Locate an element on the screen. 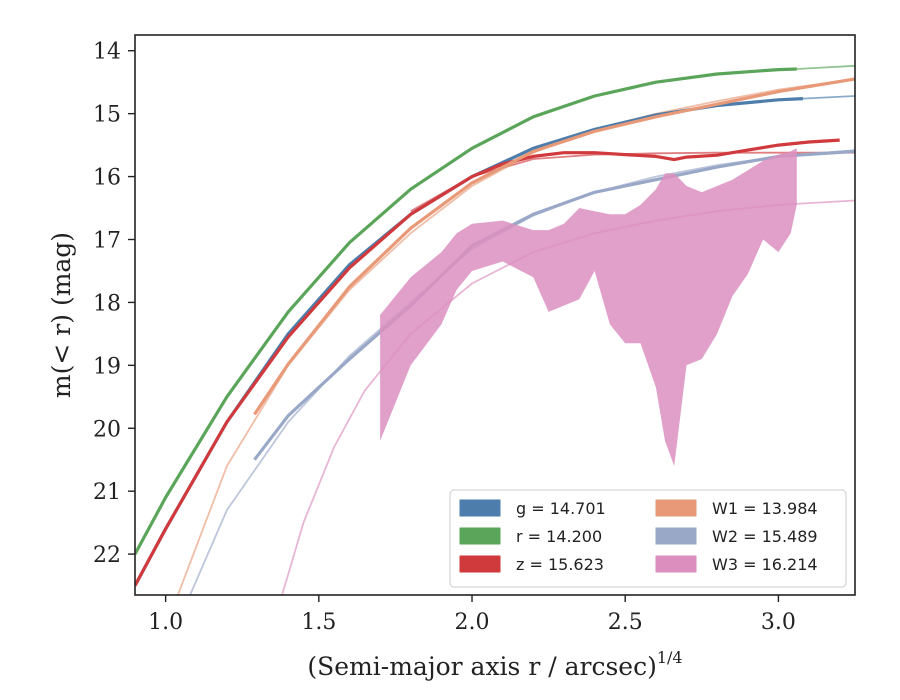 The width and height of the screenshot is (900, 700). legend-label-z: z = 15.623 is located at coordinates (560, 564).